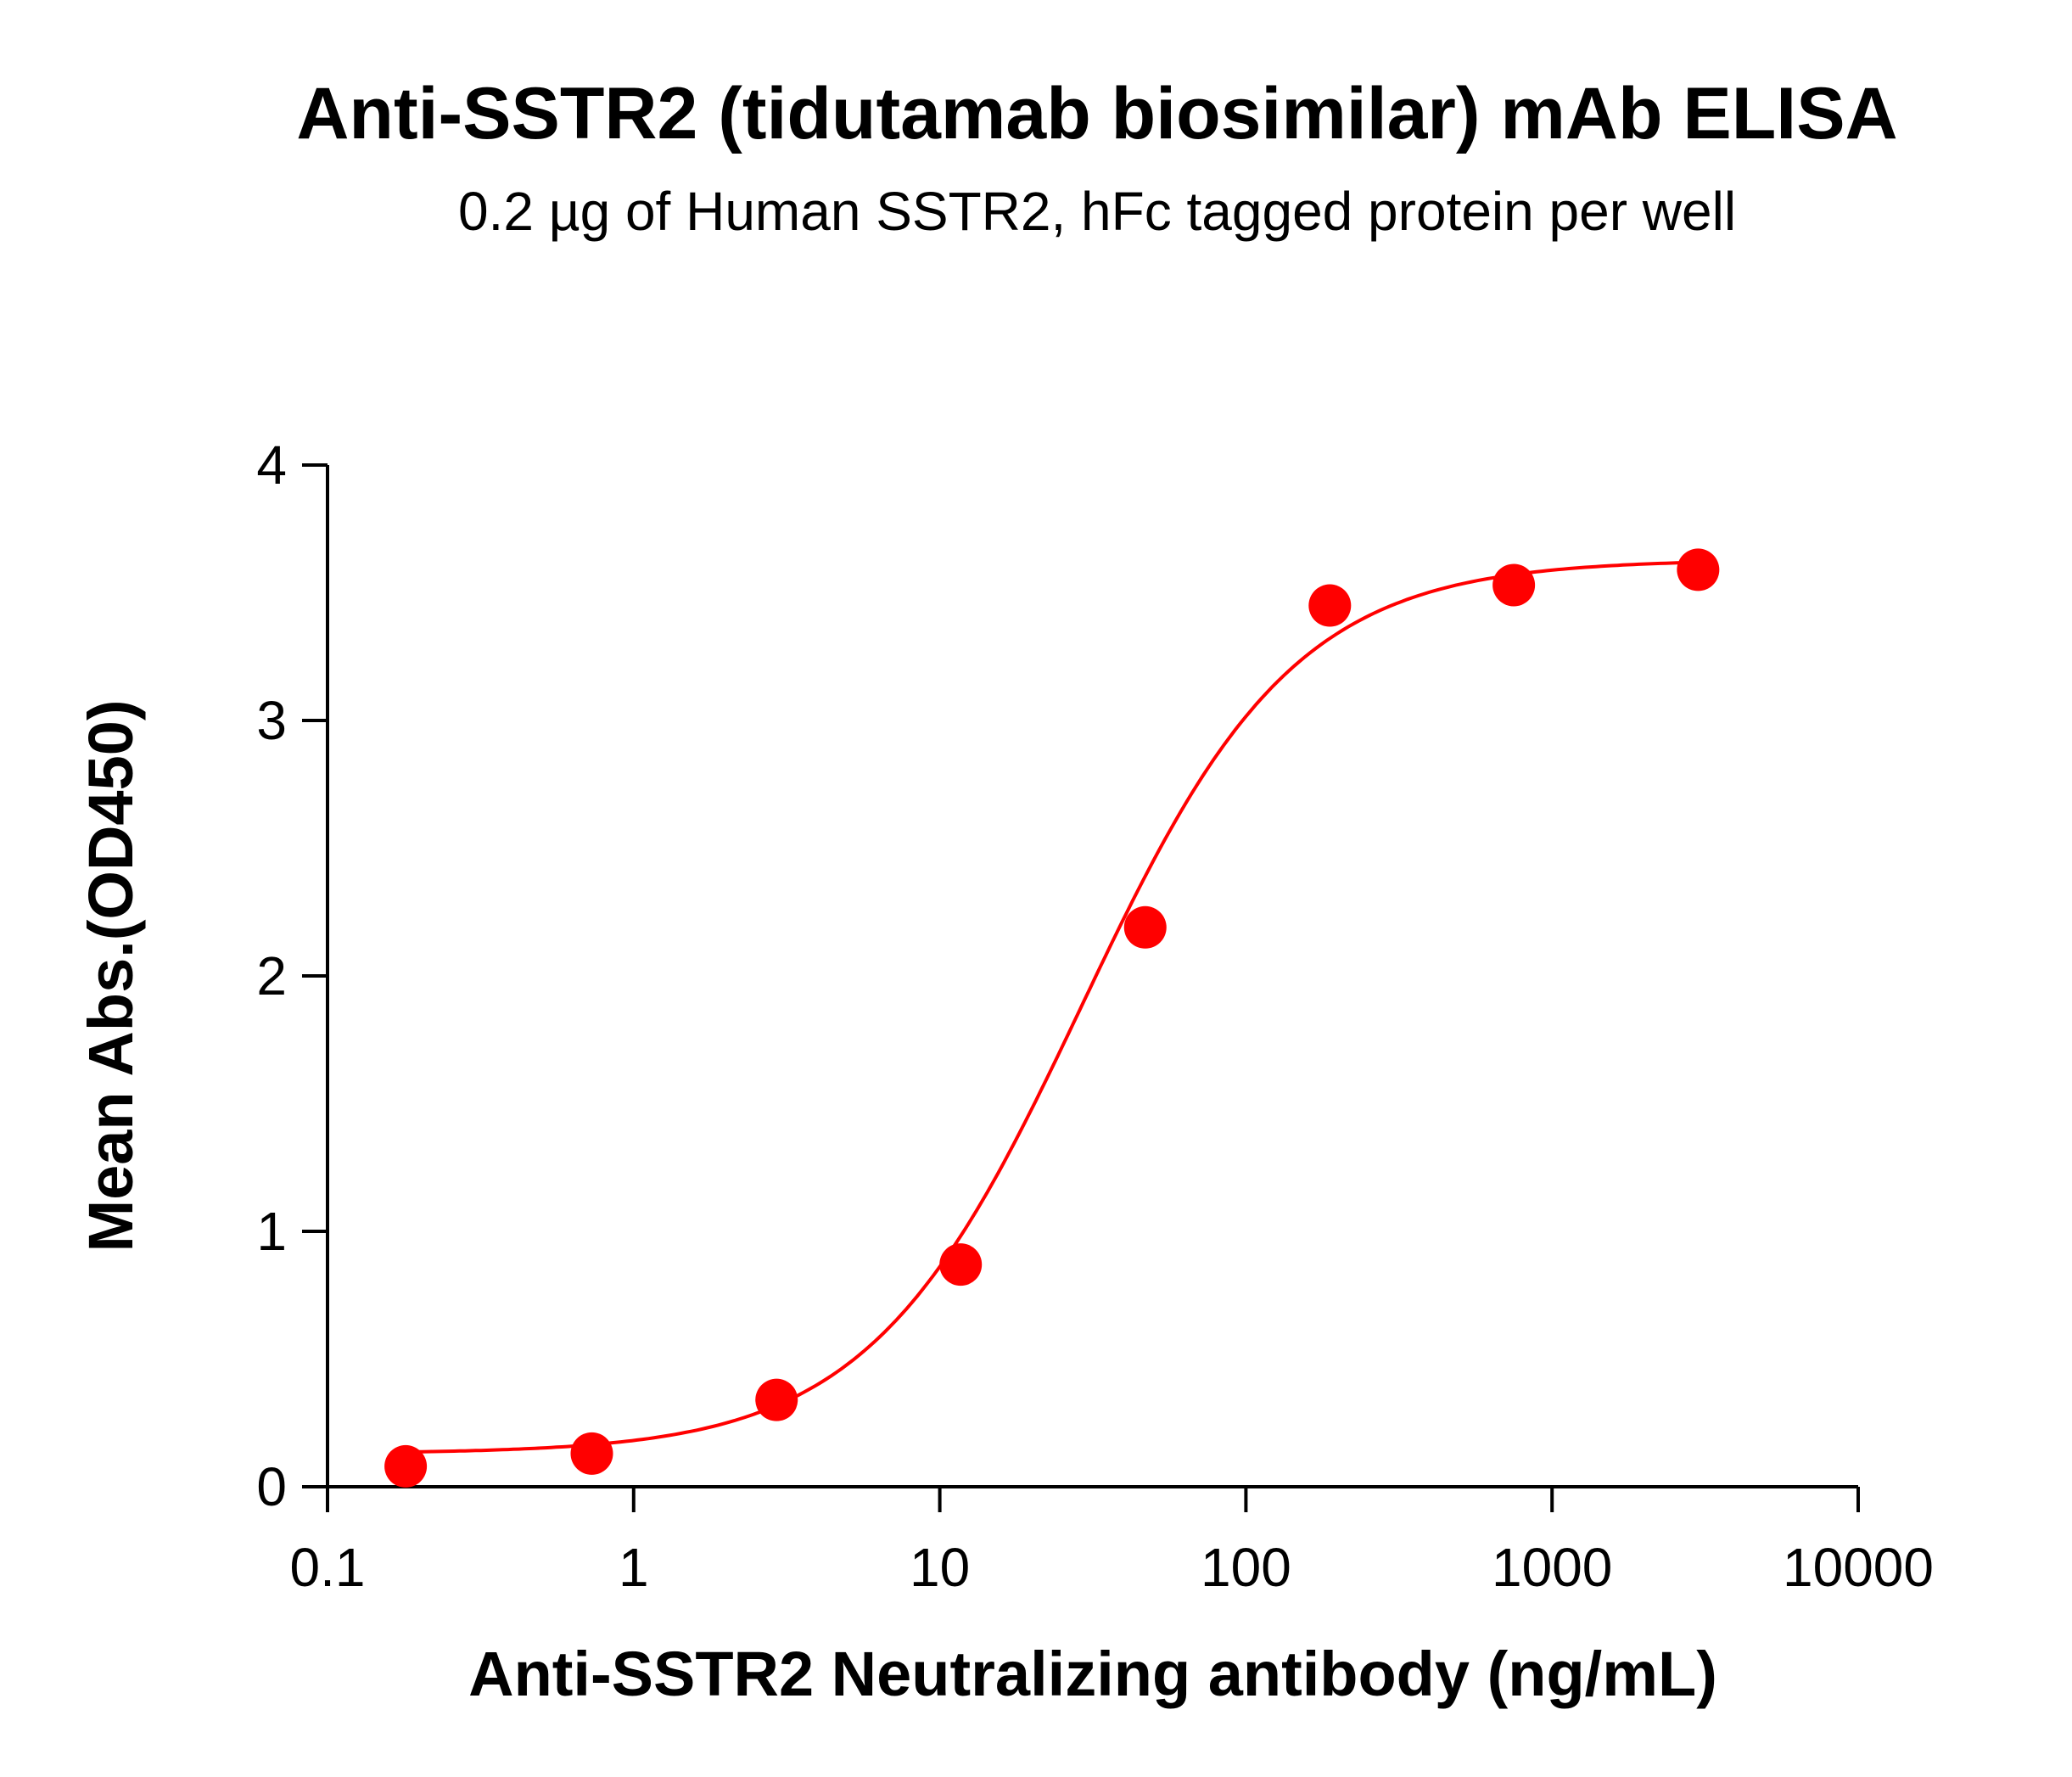  Describe the element at coordinates (272, 1486) in the screenshot. I see `y-tick-label: 0` at that location.